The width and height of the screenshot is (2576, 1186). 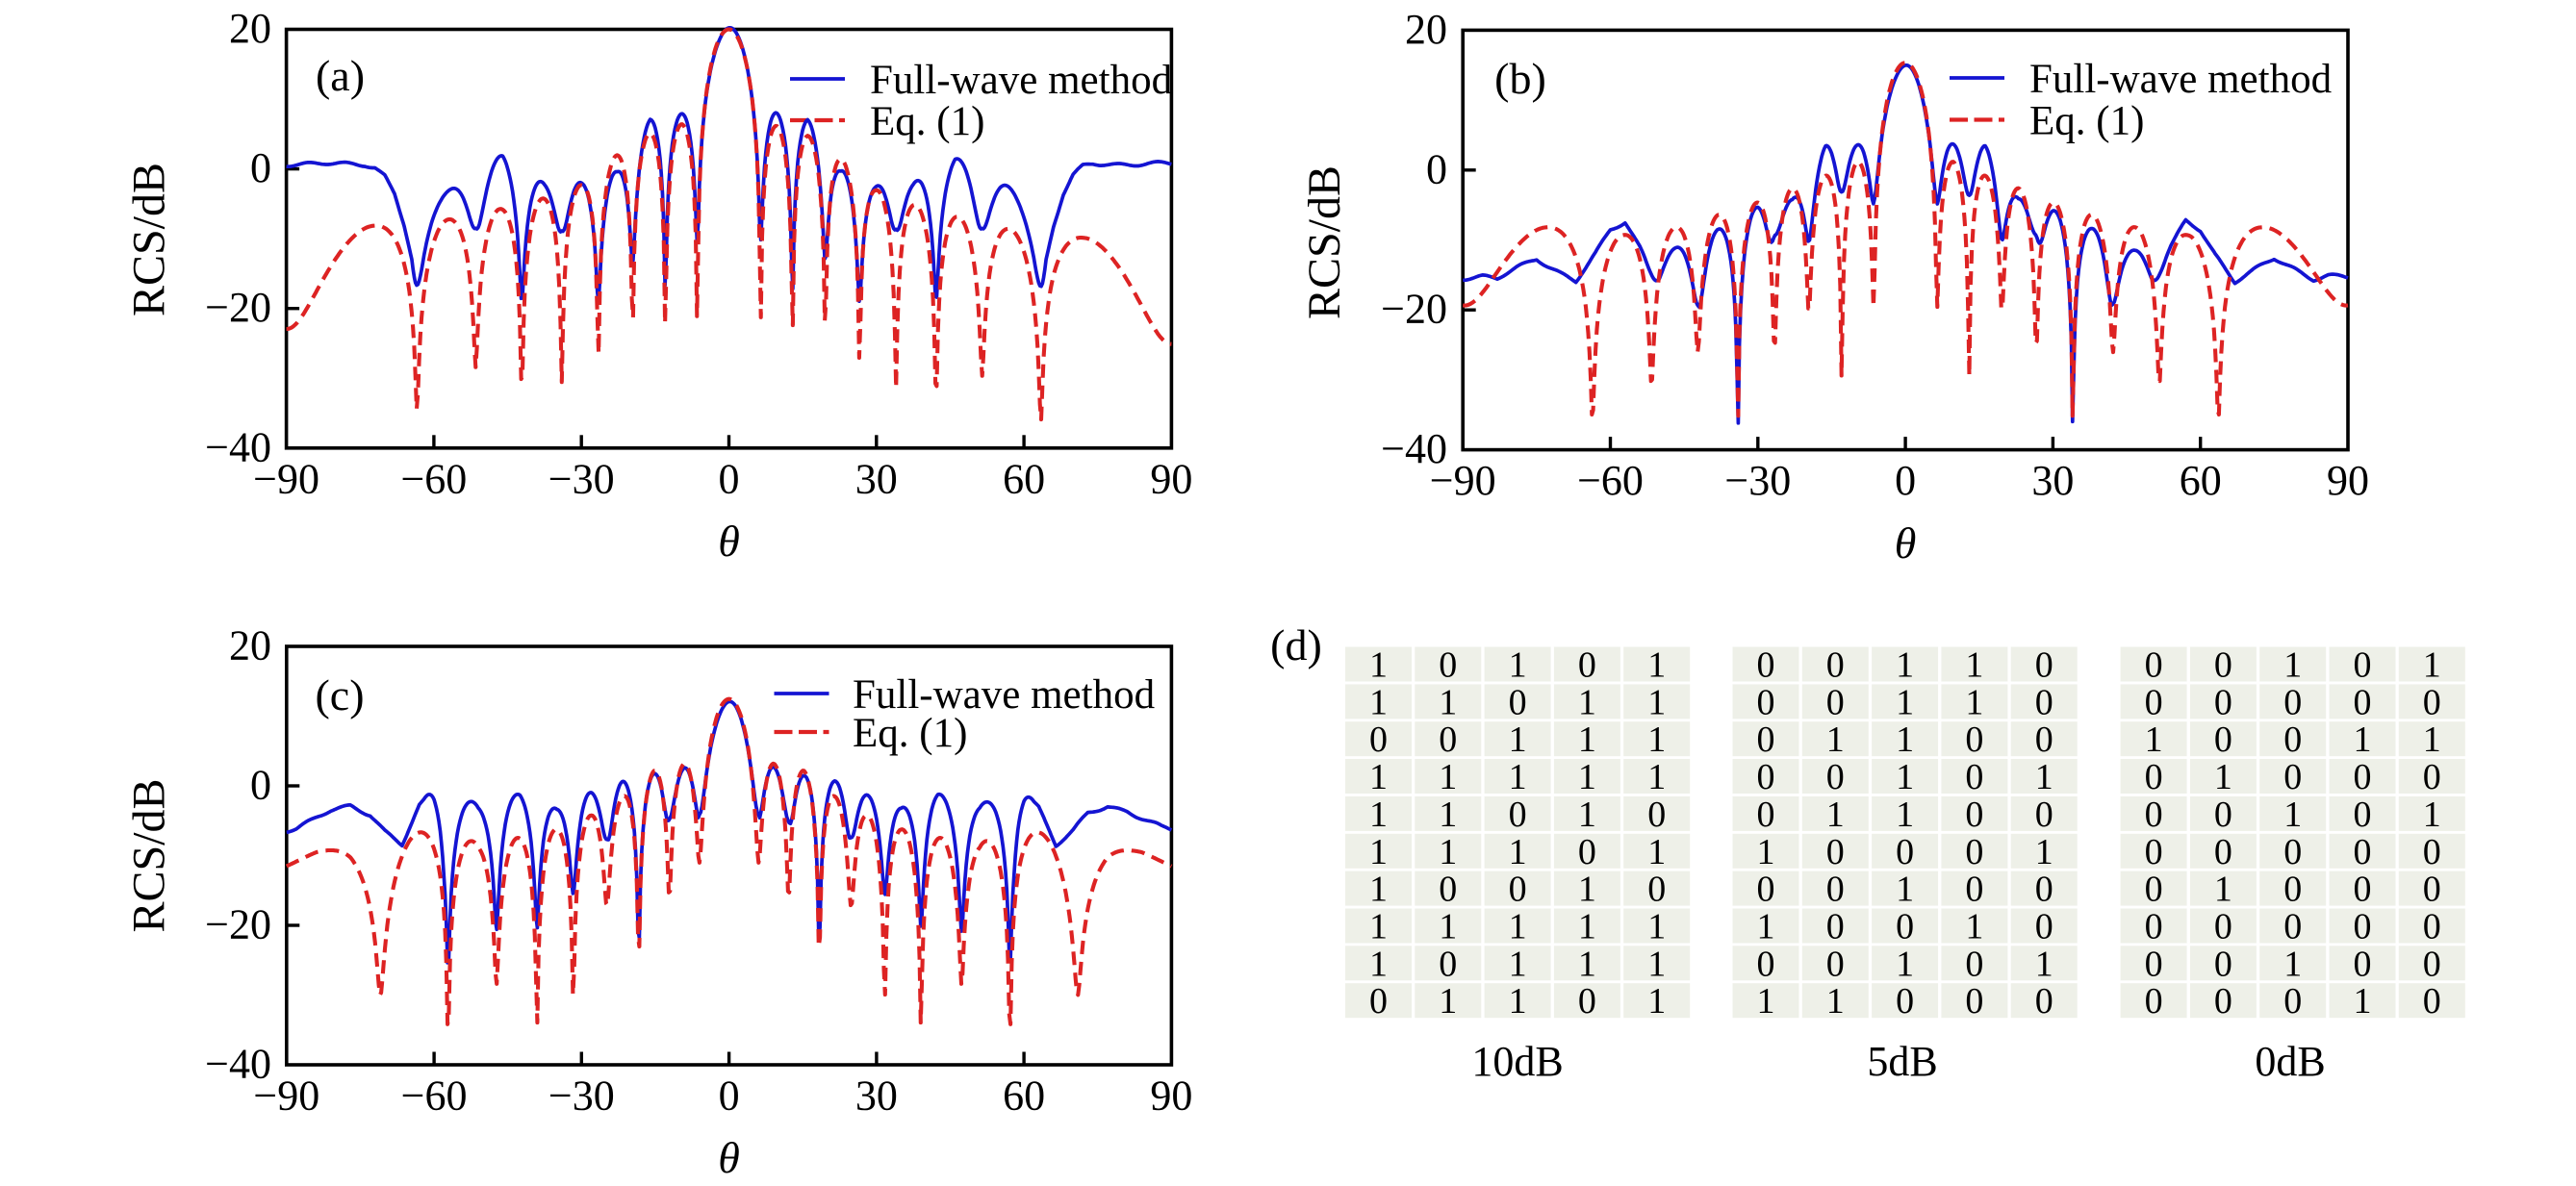 What do you see at coordinates (1610, 480) in the screenshot?
I see `svg-text: −60` at bounding box center [1610, 480].